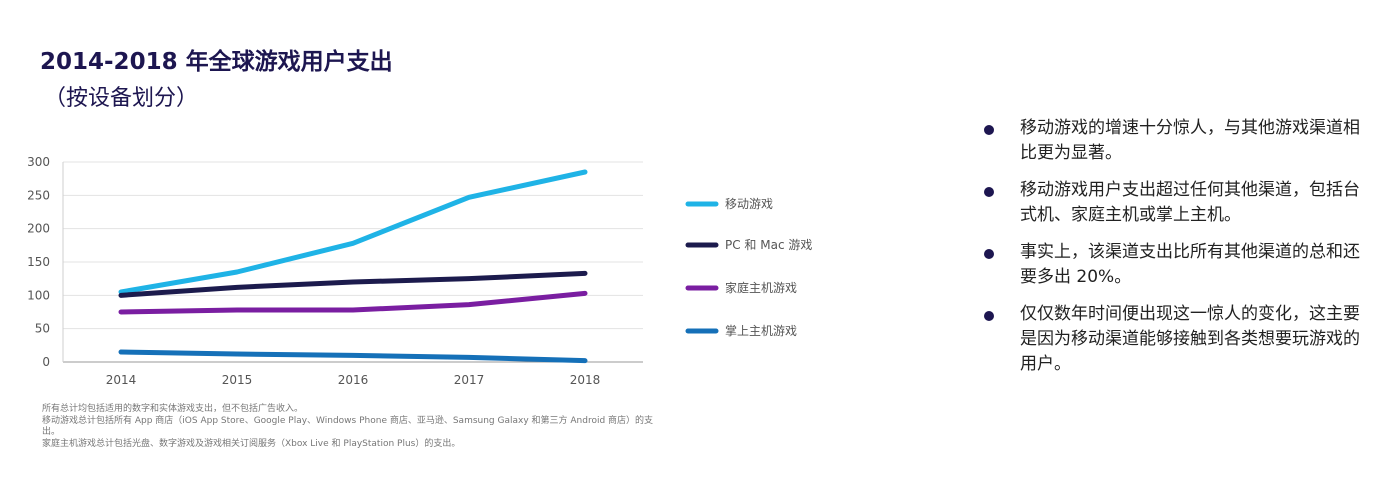  Describe the element at coordinates (173, 409) in the screenshot. I see `footnote-1: 所有总计均包括适用的数字和实体游戏支出，但不包括广告收入。` at that location.